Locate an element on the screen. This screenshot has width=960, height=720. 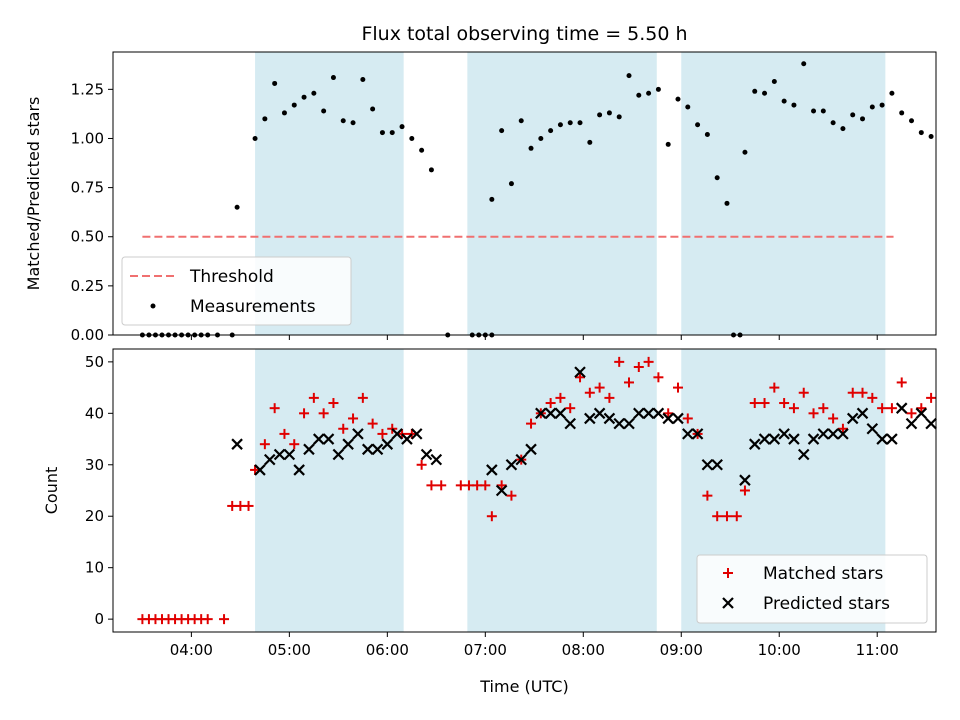
count-legend-predicted-label: Predicted stars is located at coordinates (826, 604).